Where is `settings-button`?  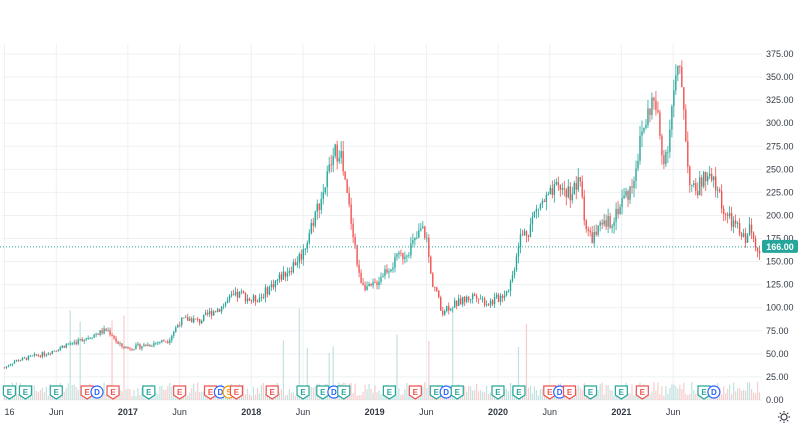
settings-button is located at coordinates (784, 417).